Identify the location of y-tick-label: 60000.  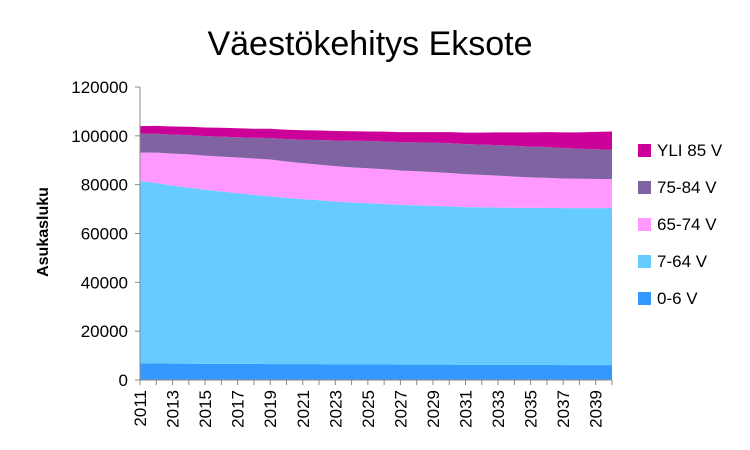
(104, 234).